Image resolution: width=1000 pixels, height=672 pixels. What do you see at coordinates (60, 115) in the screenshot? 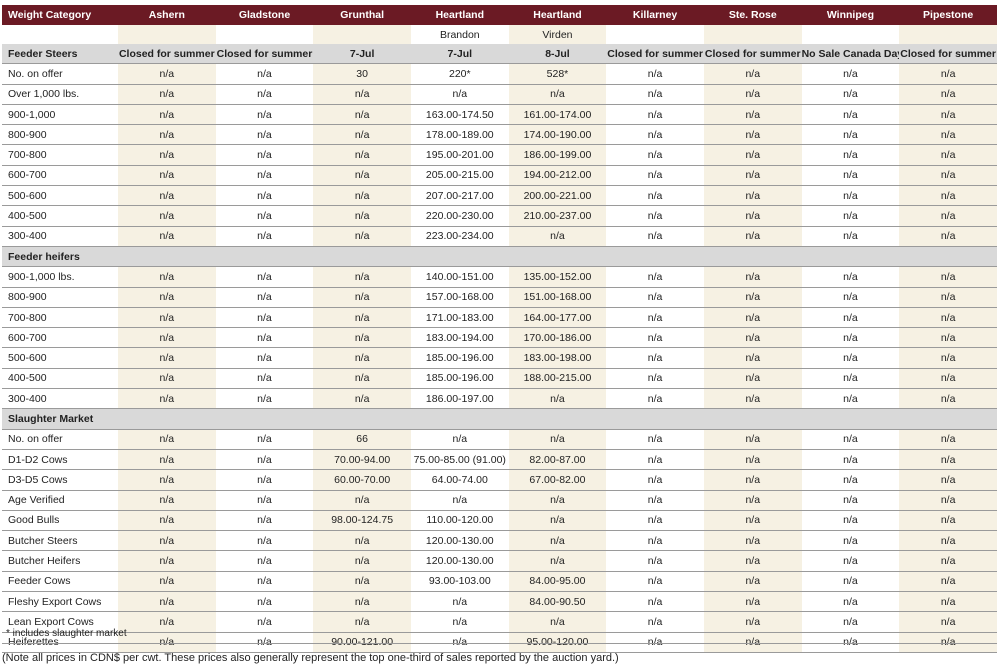
I see `row-label: 900-1,000` at bounding box center [60, 115].